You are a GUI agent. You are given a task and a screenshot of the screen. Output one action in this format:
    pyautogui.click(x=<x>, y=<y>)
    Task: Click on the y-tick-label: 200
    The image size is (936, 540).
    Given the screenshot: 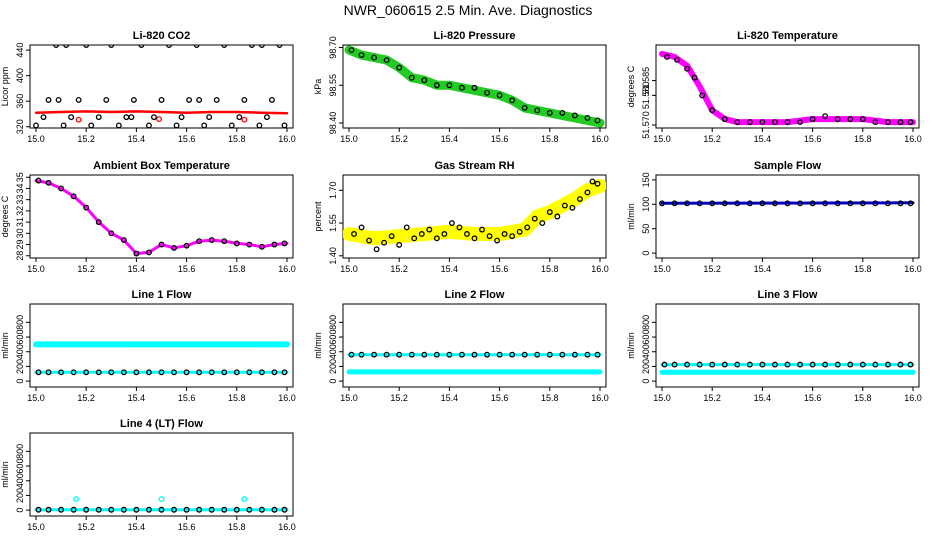 What is the action you would take?
    pyautogui.click(x=20, y=495)
    